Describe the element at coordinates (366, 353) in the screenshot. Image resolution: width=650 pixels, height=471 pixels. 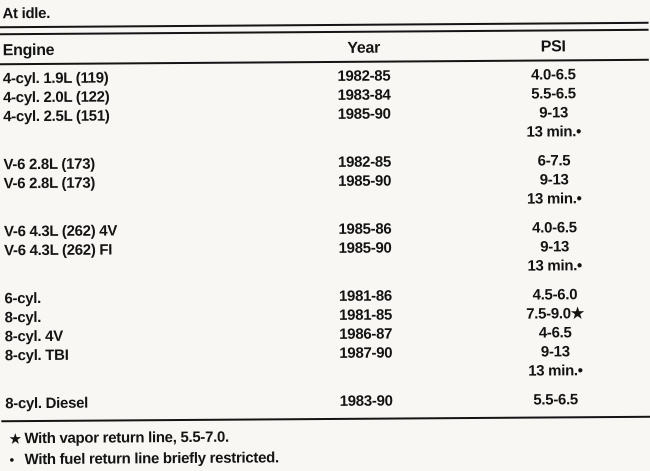
I see `year-cell: 1987-90` at that location.